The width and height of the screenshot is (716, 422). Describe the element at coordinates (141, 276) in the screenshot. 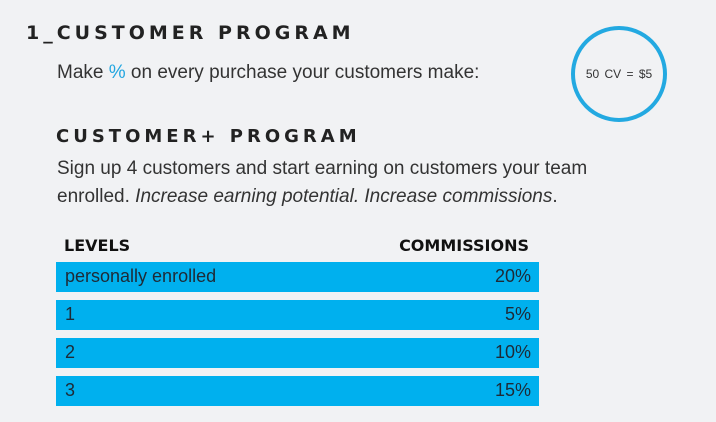

I see `level-cell: personally enrolled` at that location.